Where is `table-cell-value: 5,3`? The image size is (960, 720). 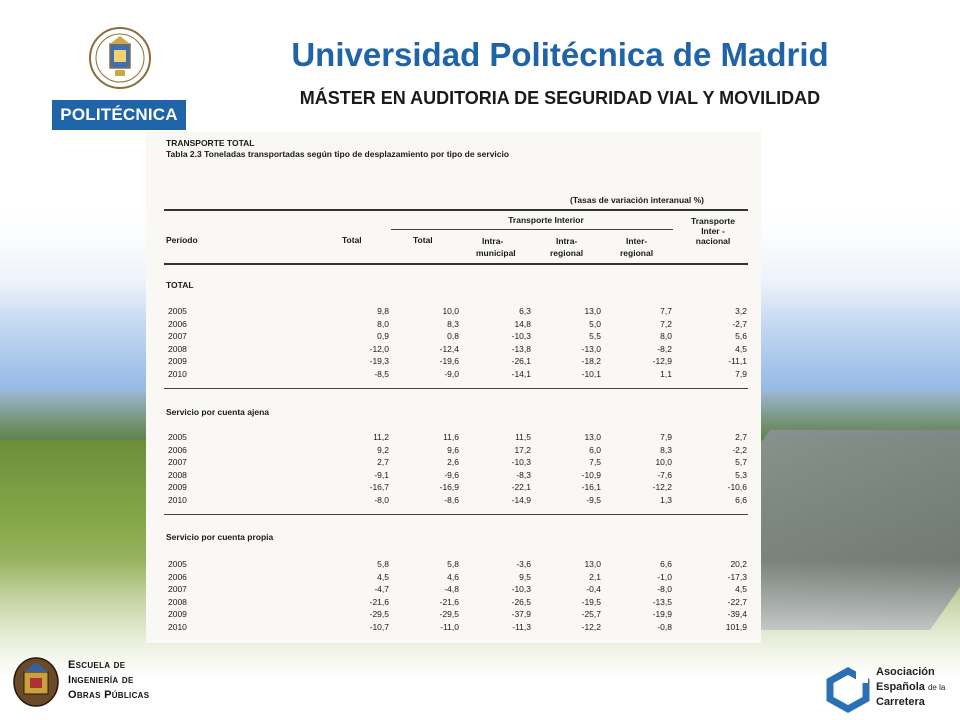 table-cell-value: 5,3 is located at coordinates (741, 474).